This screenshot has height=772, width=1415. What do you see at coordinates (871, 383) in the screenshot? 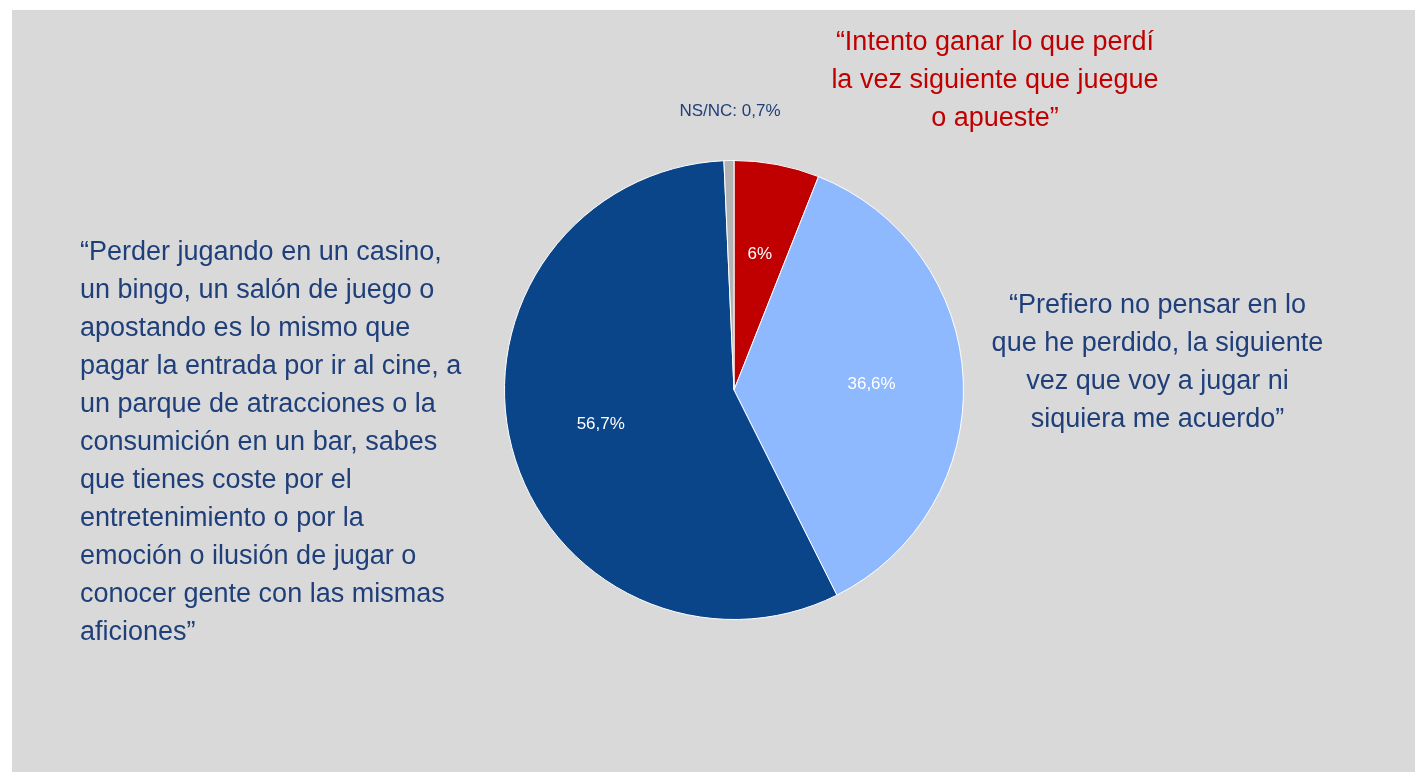
I see `data-label: 36,6%` at bounding box center [871, 383].